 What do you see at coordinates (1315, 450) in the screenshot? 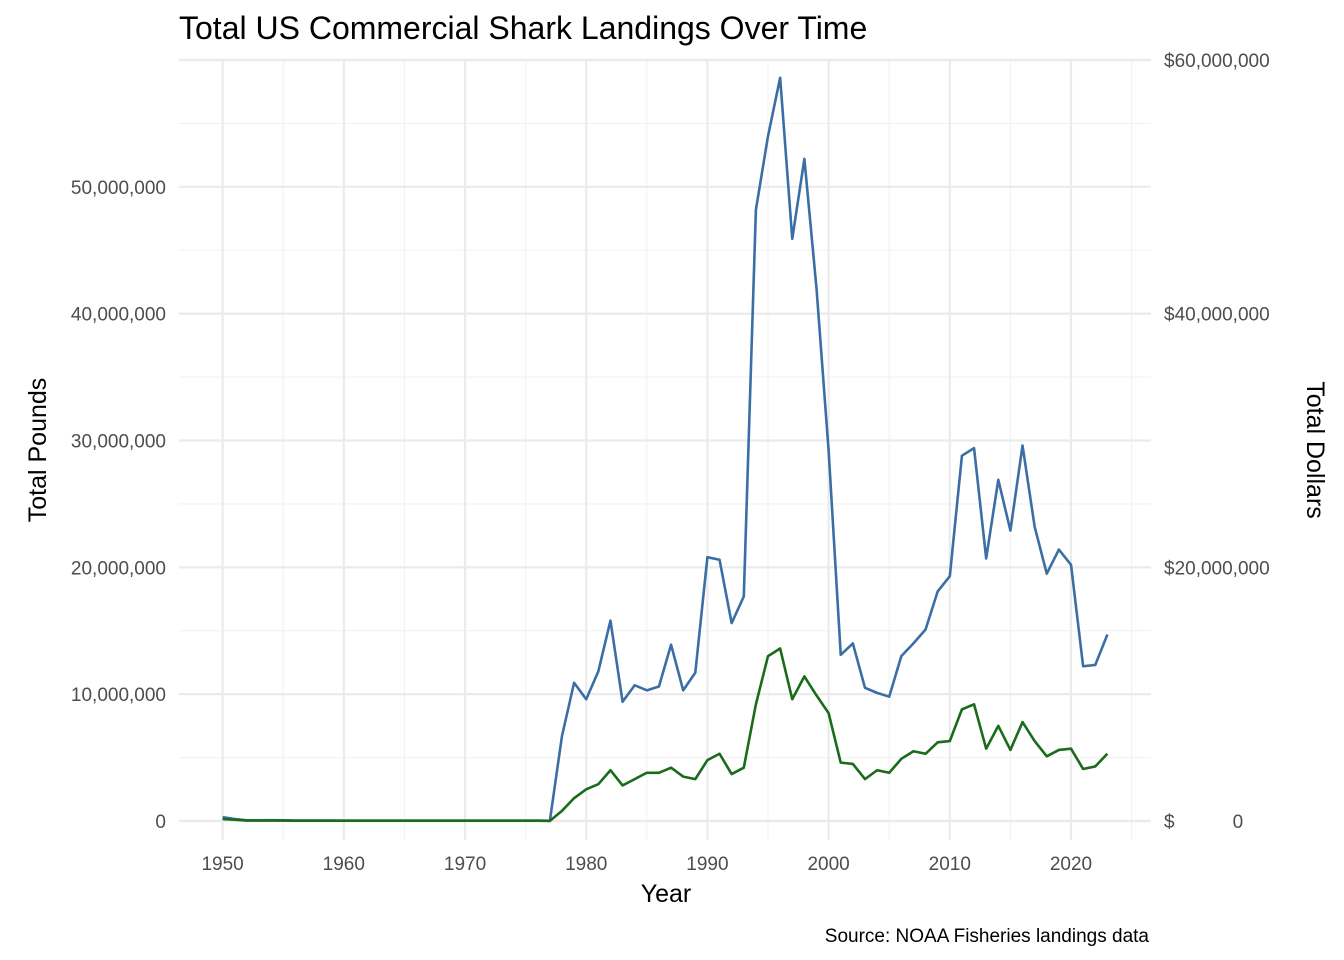
I see `y-axis-title-right: Total Dollars` at bounding box center [1315, 450].